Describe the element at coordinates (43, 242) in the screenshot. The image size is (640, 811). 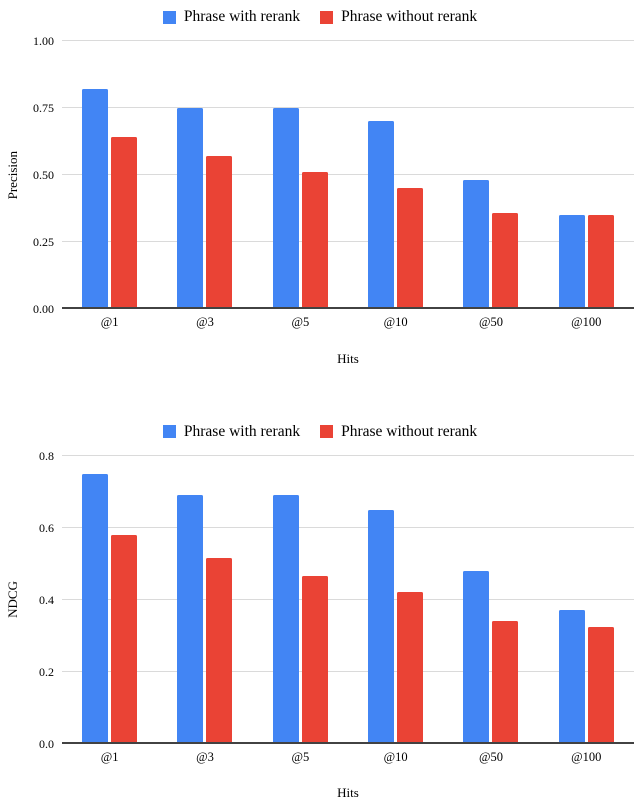
I see `y-tick-label: 0.25` at that location.